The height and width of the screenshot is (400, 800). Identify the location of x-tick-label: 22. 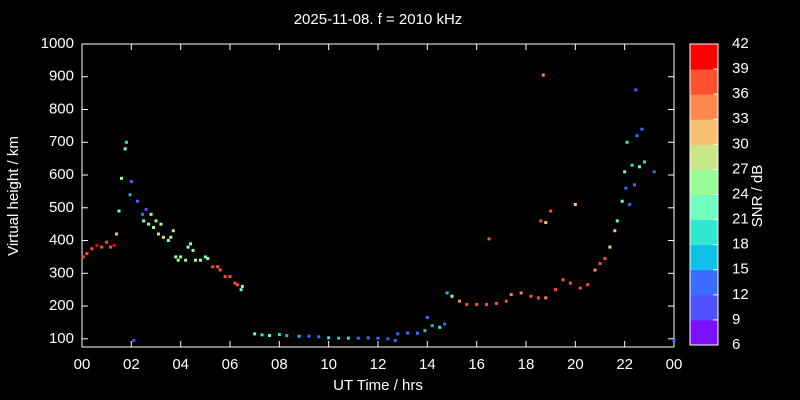
(624, 364).